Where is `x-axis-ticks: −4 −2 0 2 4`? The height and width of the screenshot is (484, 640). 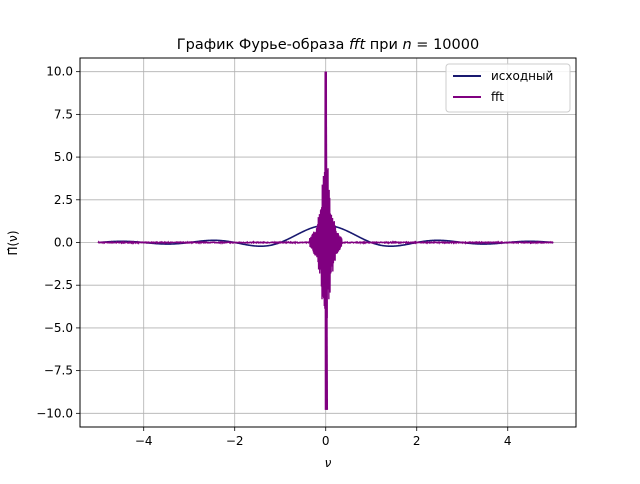
x-axis-ticks: −4 −2 0 2 4 is located at coordinates (323, 437).